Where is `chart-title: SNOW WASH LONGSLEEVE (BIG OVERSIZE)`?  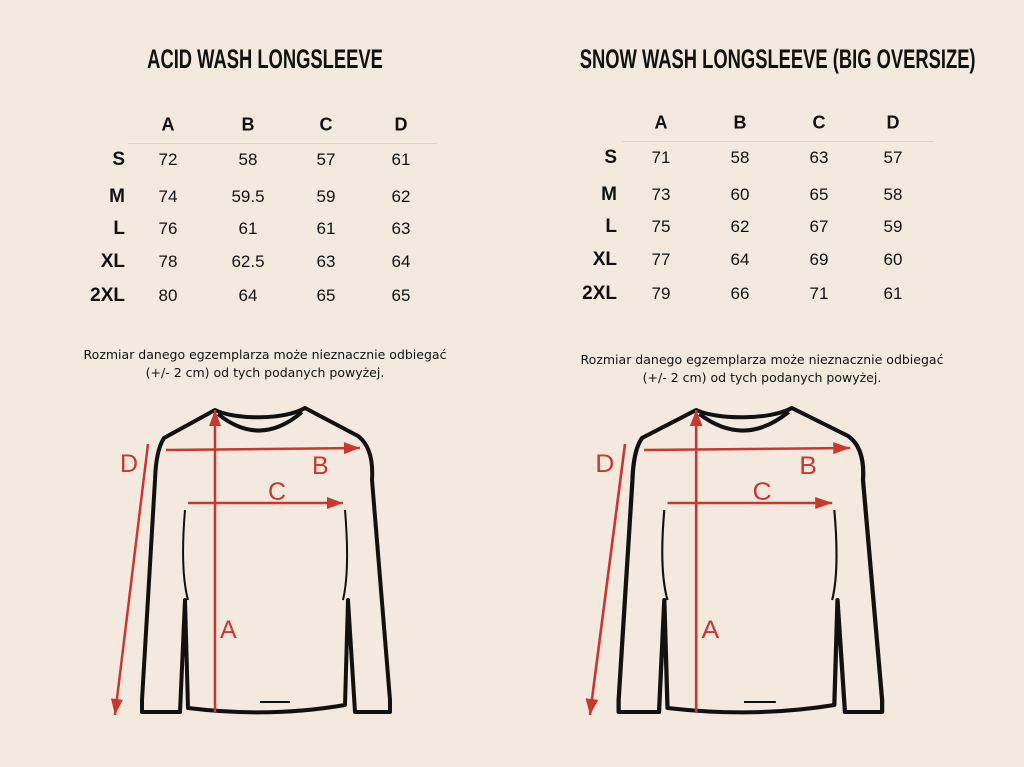 chart-title: SNOW WASH LONGSLEEVE (BIG OVERSIZE) is located at coordinates (777, 59).